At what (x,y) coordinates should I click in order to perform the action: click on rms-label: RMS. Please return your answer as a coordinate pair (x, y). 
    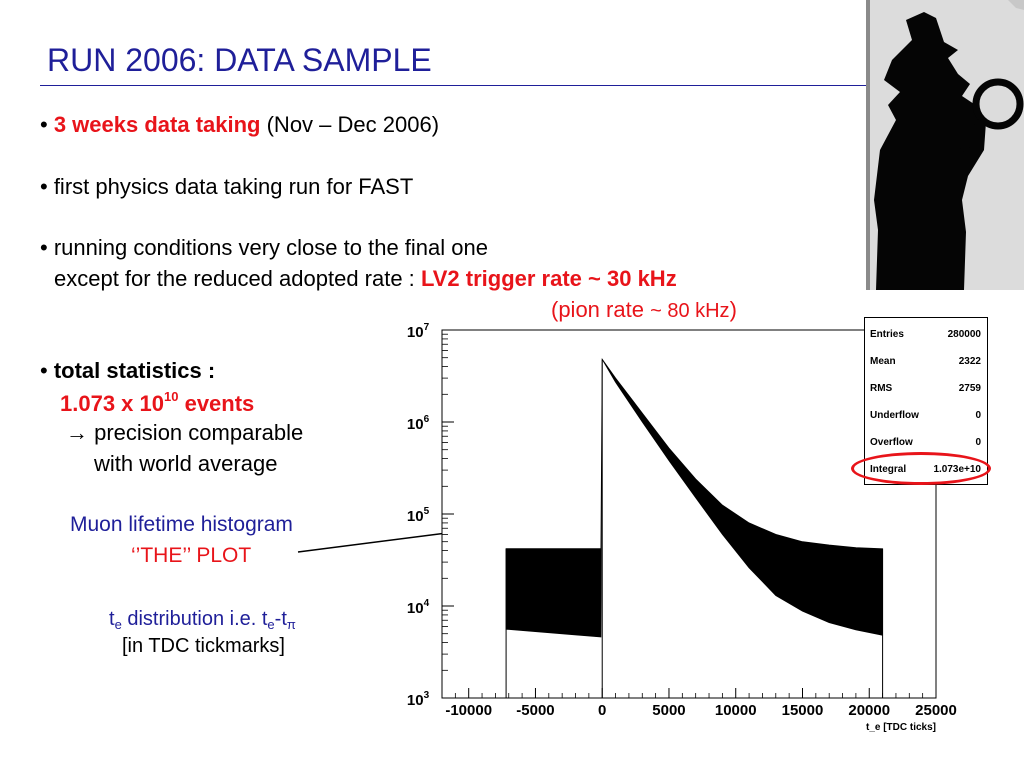
    Looking at the image, I should click on (881, 388).